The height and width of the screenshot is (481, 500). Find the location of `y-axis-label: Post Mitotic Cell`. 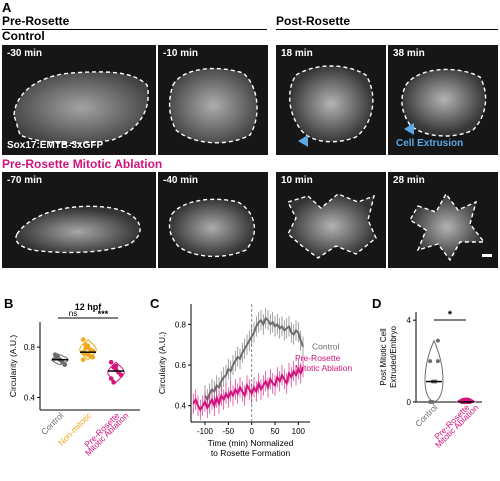

y-axis-label: Post Mitotic Cell is located at coordinates (383, 357).